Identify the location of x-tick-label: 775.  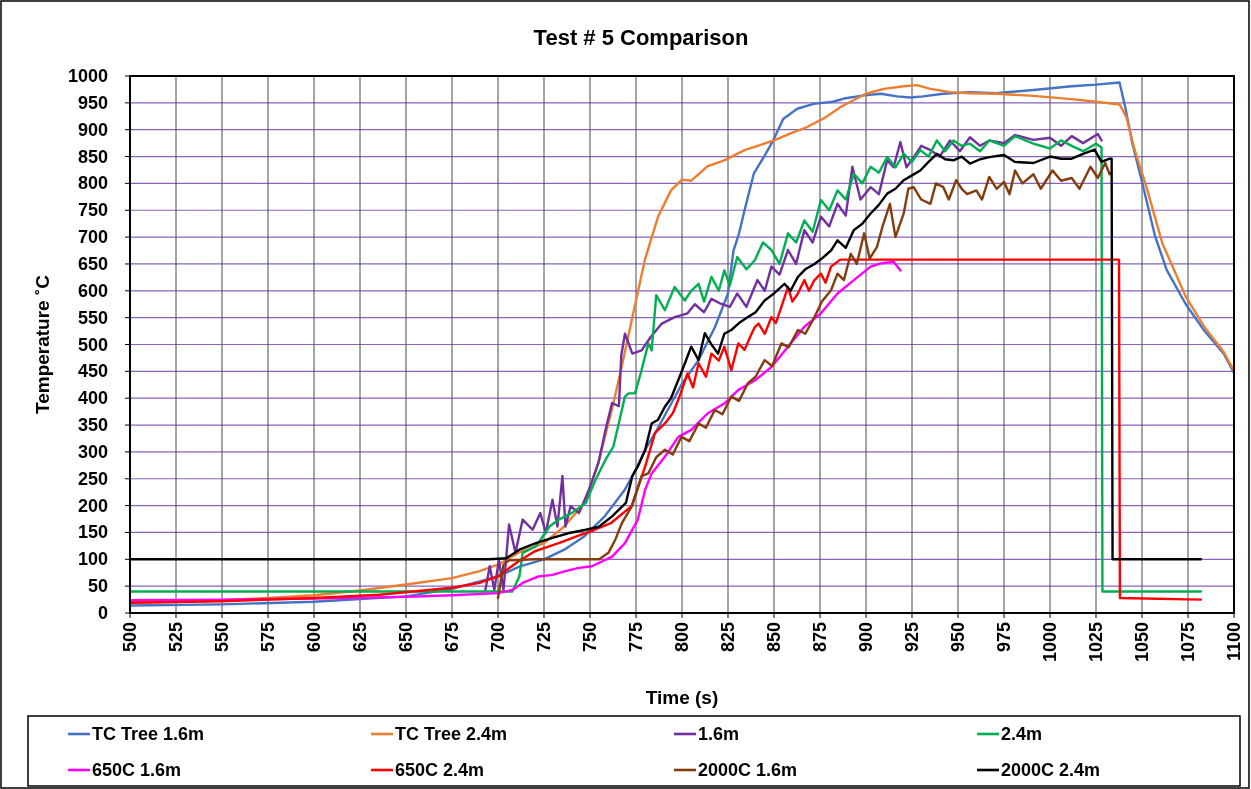
(636, 637).